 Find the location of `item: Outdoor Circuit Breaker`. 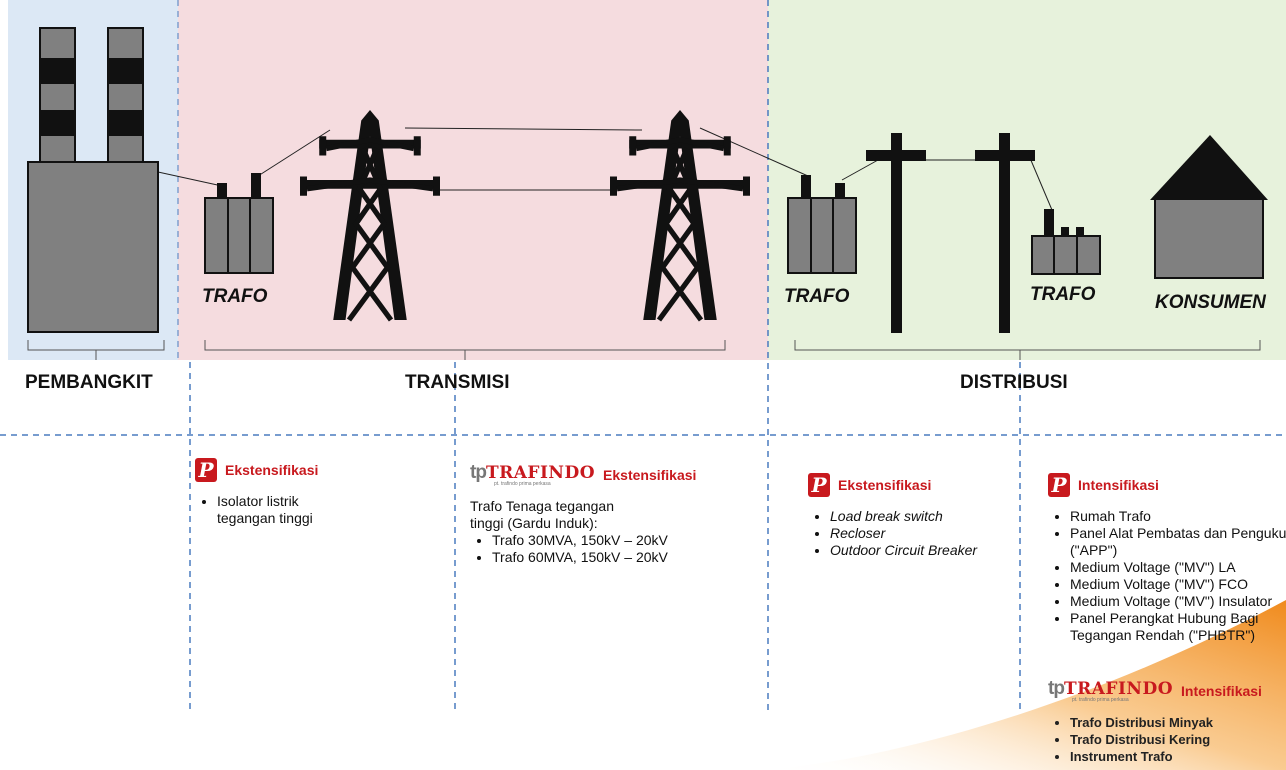

item: Outdoor Circuit Breaker is located at coordinates (914, 550).